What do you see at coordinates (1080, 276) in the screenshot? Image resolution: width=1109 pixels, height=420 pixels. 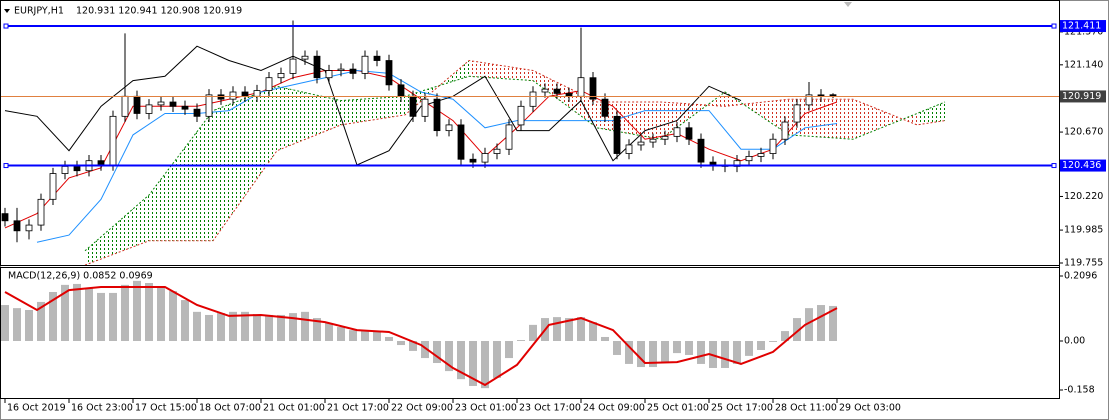 I see `y-tick-label: 0.2096` at bounding box center [1080, 276].